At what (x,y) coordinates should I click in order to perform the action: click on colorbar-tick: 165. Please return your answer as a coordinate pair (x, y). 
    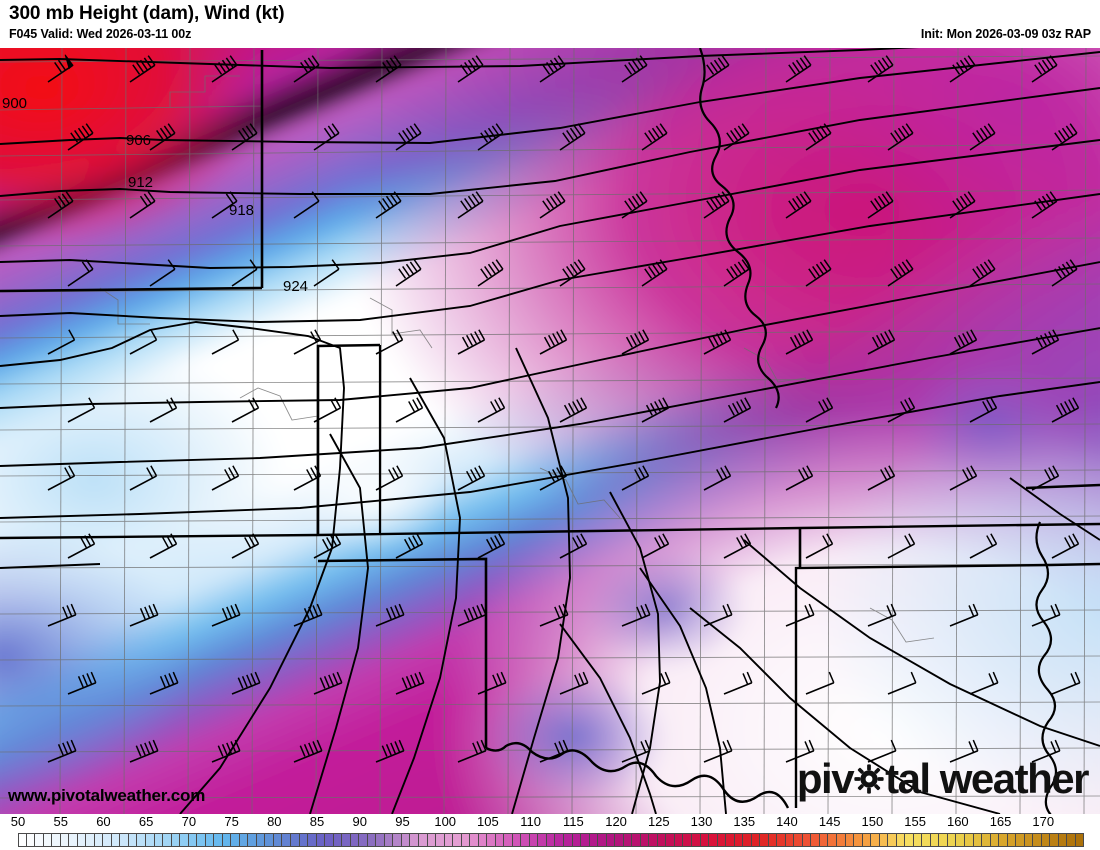
    Looking at the image, I should click on (1000, 821).